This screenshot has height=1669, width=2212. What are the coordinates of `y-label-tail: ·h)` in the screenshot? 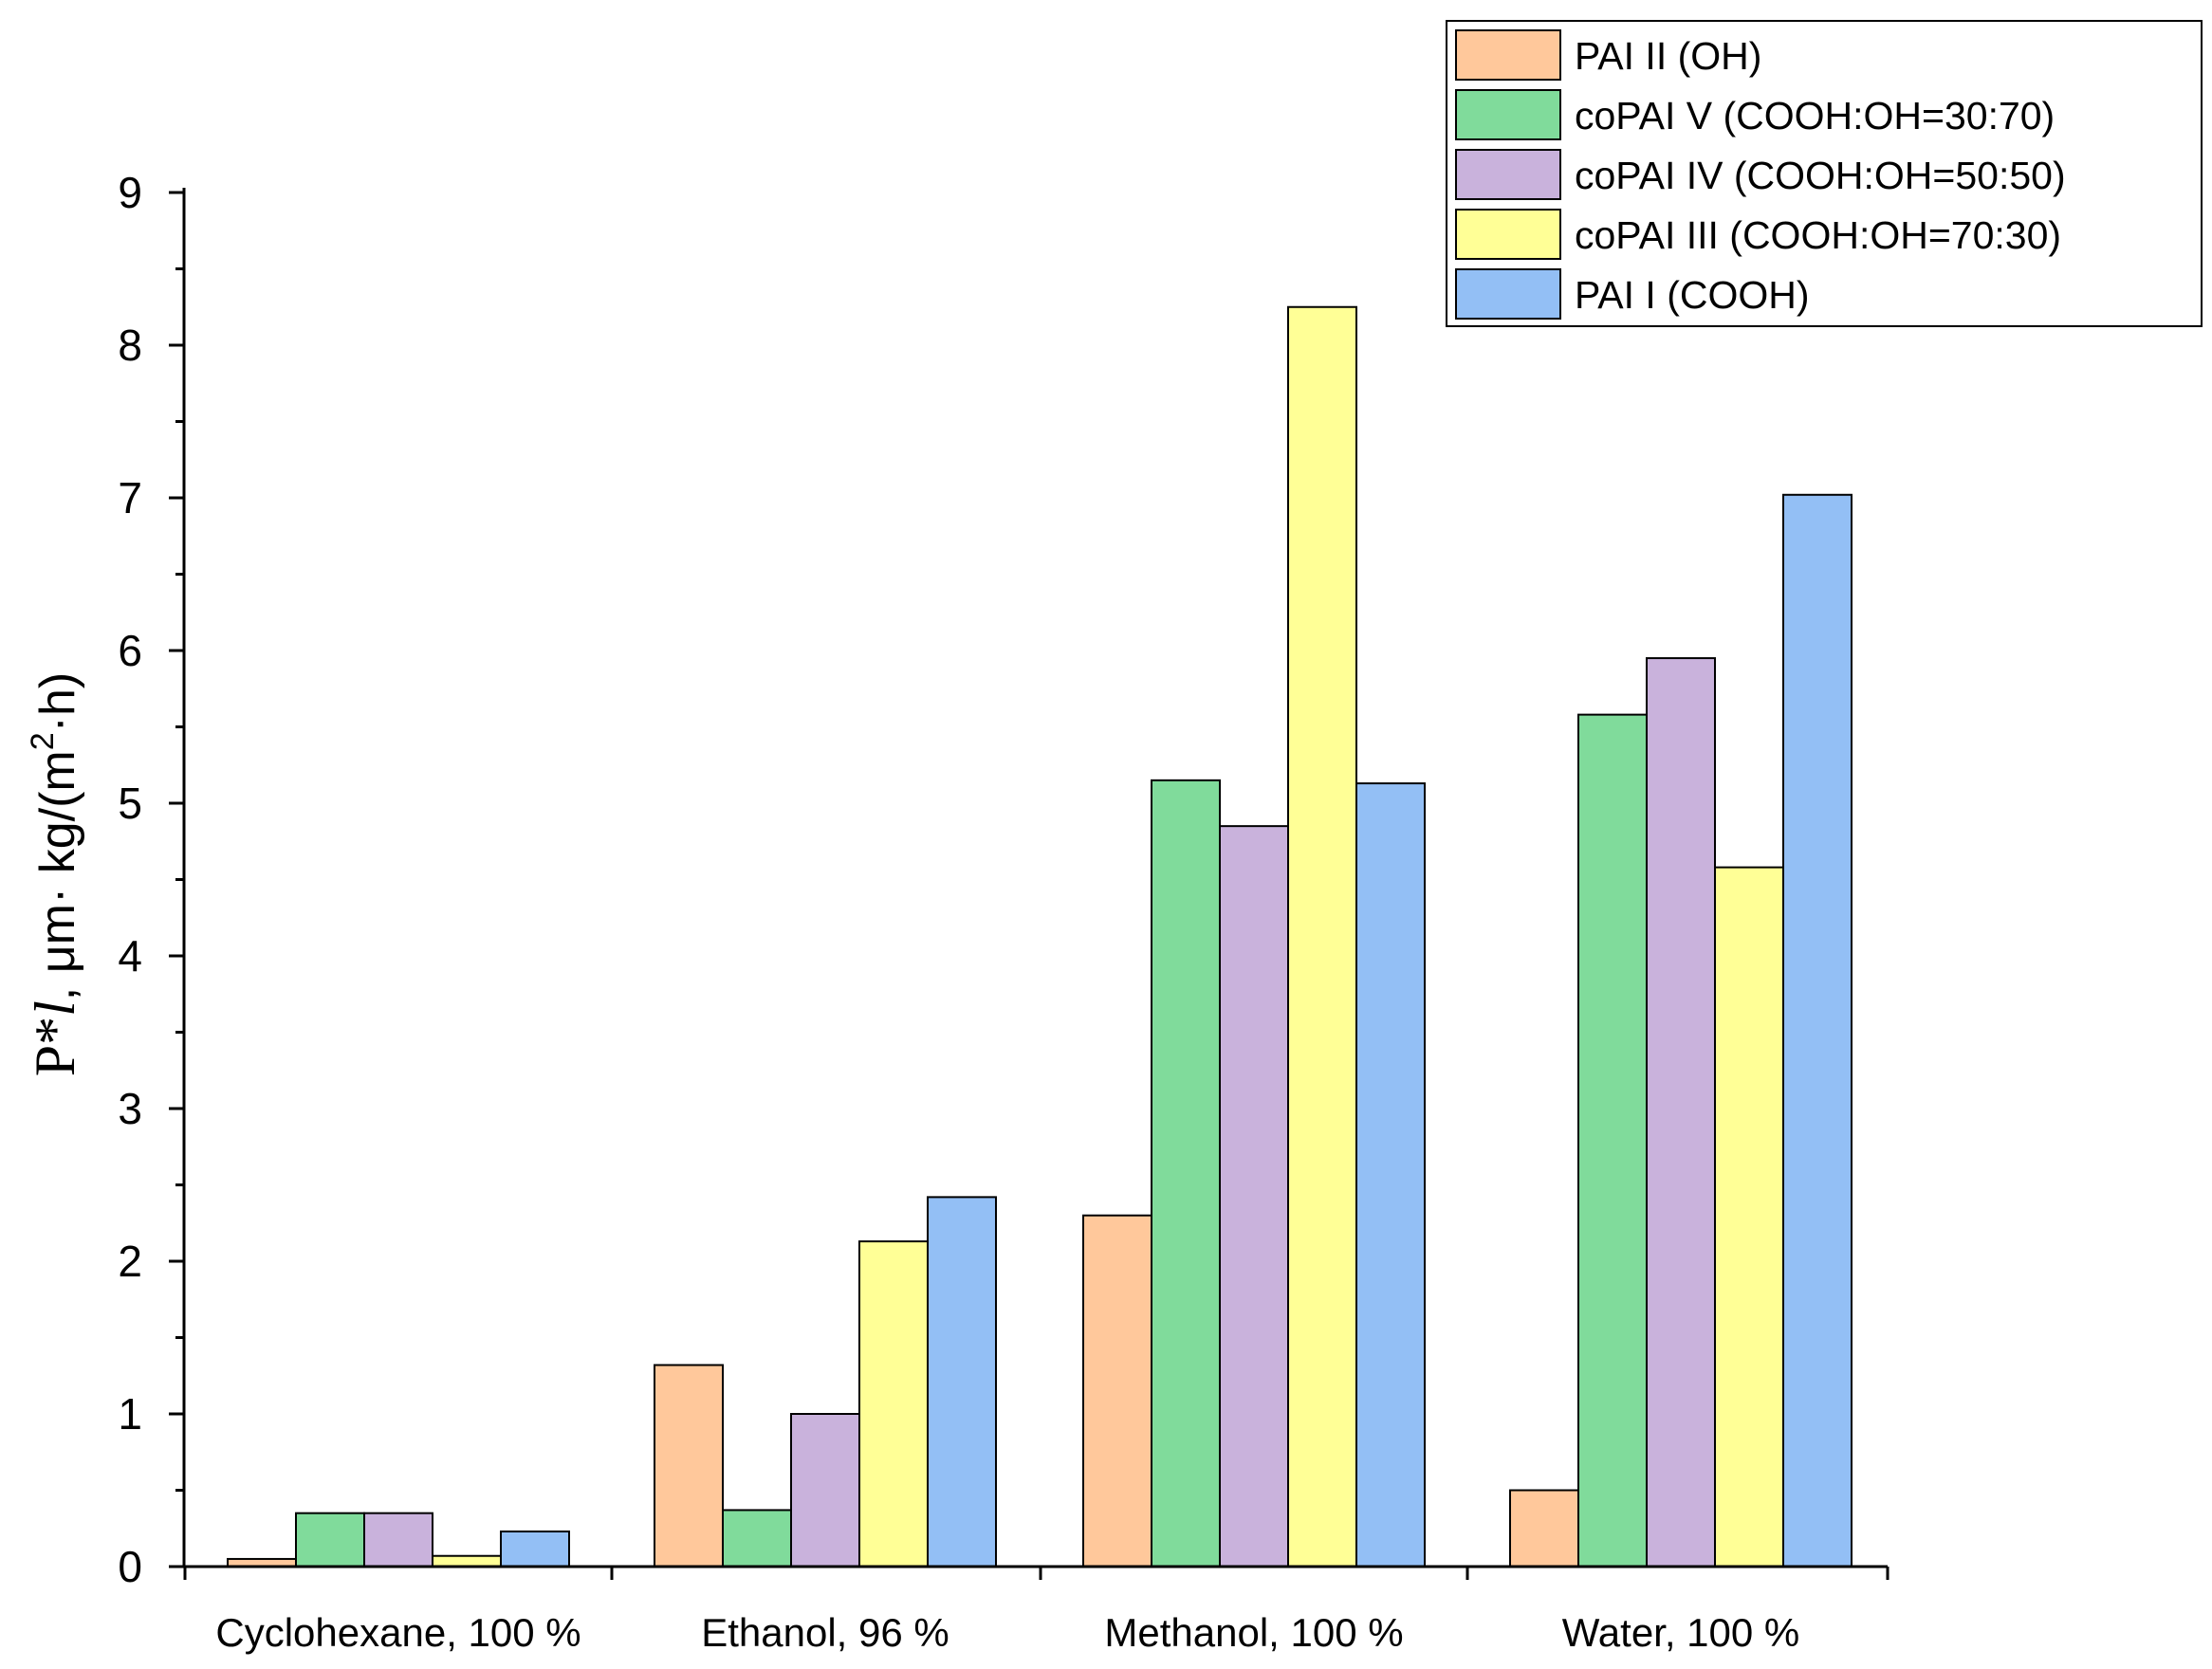 It's located at (57, 702).